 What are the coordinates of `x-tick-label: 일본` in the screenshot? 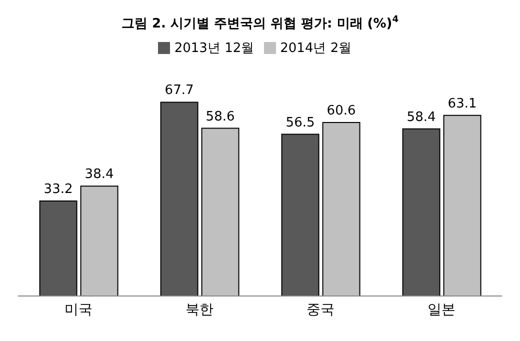 It's located at (442, 310).